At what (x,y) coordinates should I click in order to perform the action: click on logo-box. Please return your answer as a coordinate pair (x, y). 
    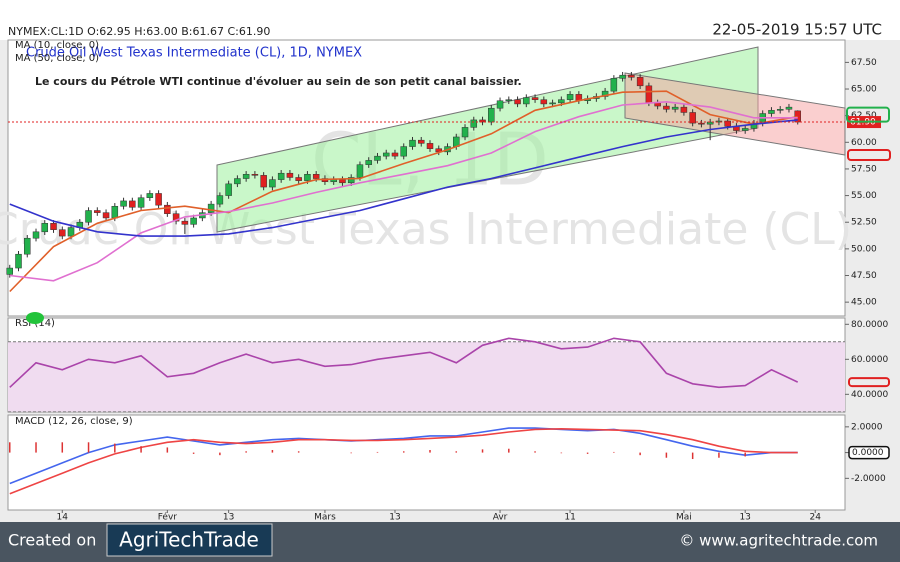
    Looking at the image, I should click on (189, 540).